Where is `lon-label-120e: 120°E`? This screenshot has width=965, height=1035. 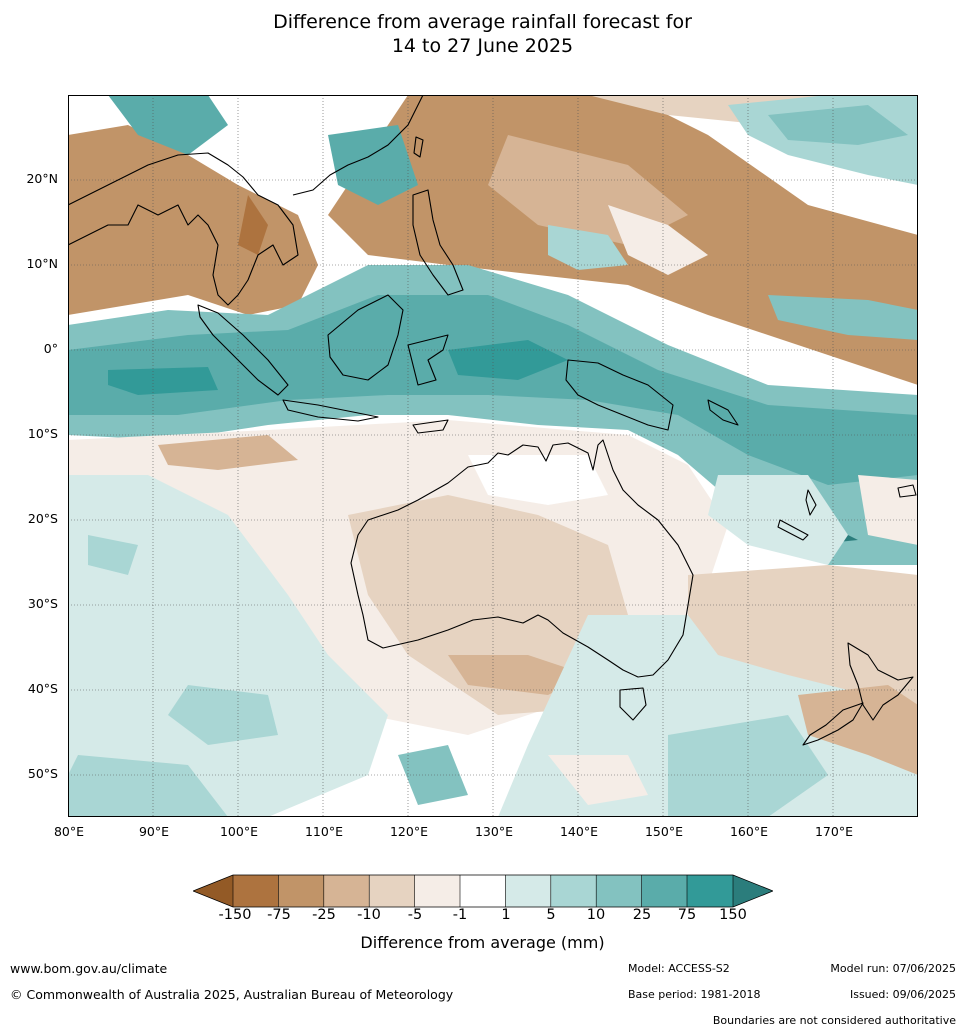 lon-label-120e: 120°E is located at coordinates (408, 831).